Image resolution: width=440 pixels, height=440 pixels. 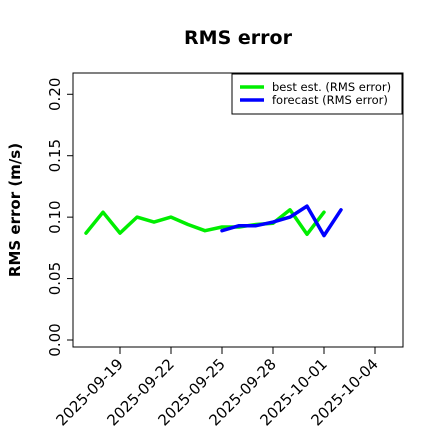 What do you see at coordinates (55, 155) in the screenshot?
I see `y-tick-label: 0.15` at bounding box center [55, 155].